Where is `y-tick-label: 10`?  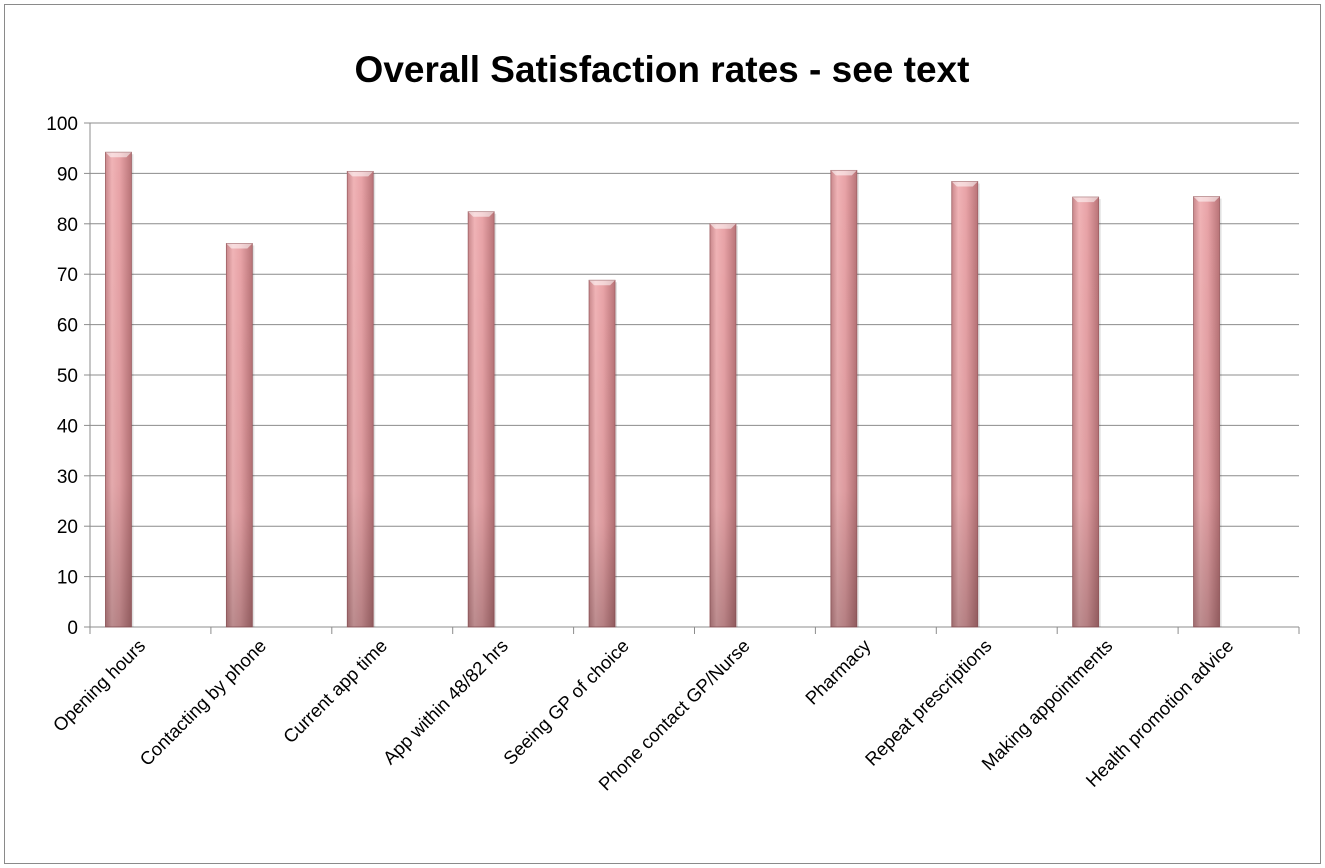
y-tick-label: 10 is located at coordinates (67, 578).